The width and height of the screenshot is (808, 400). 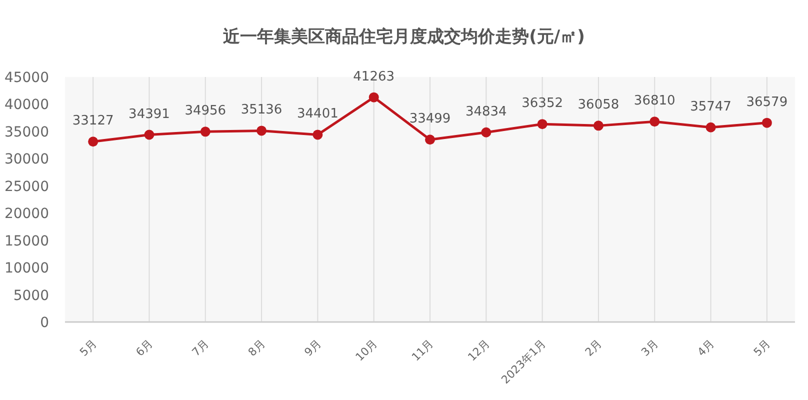 I want to click on data-label: 34391, so click(x=149, y=114).